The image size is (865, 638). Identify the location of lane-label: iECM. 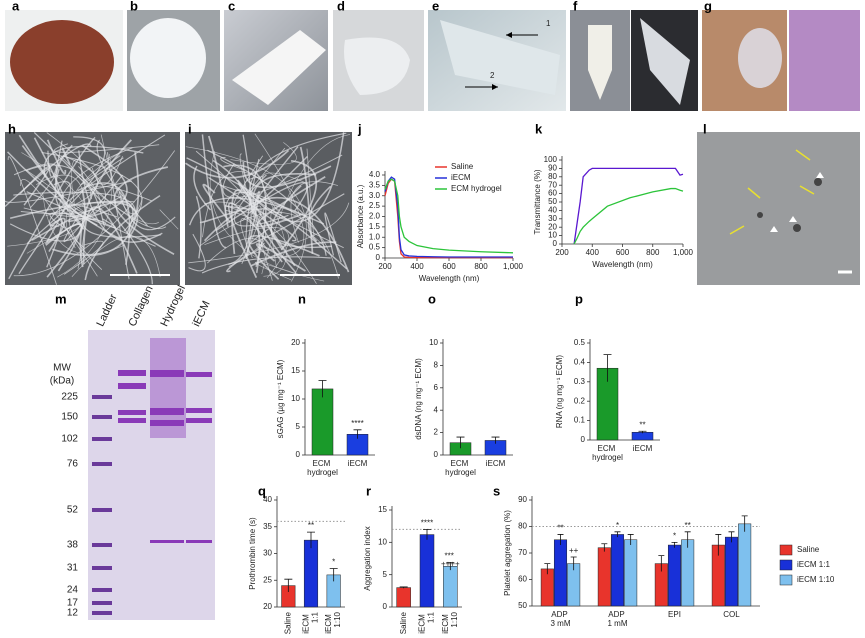
(201, 313).